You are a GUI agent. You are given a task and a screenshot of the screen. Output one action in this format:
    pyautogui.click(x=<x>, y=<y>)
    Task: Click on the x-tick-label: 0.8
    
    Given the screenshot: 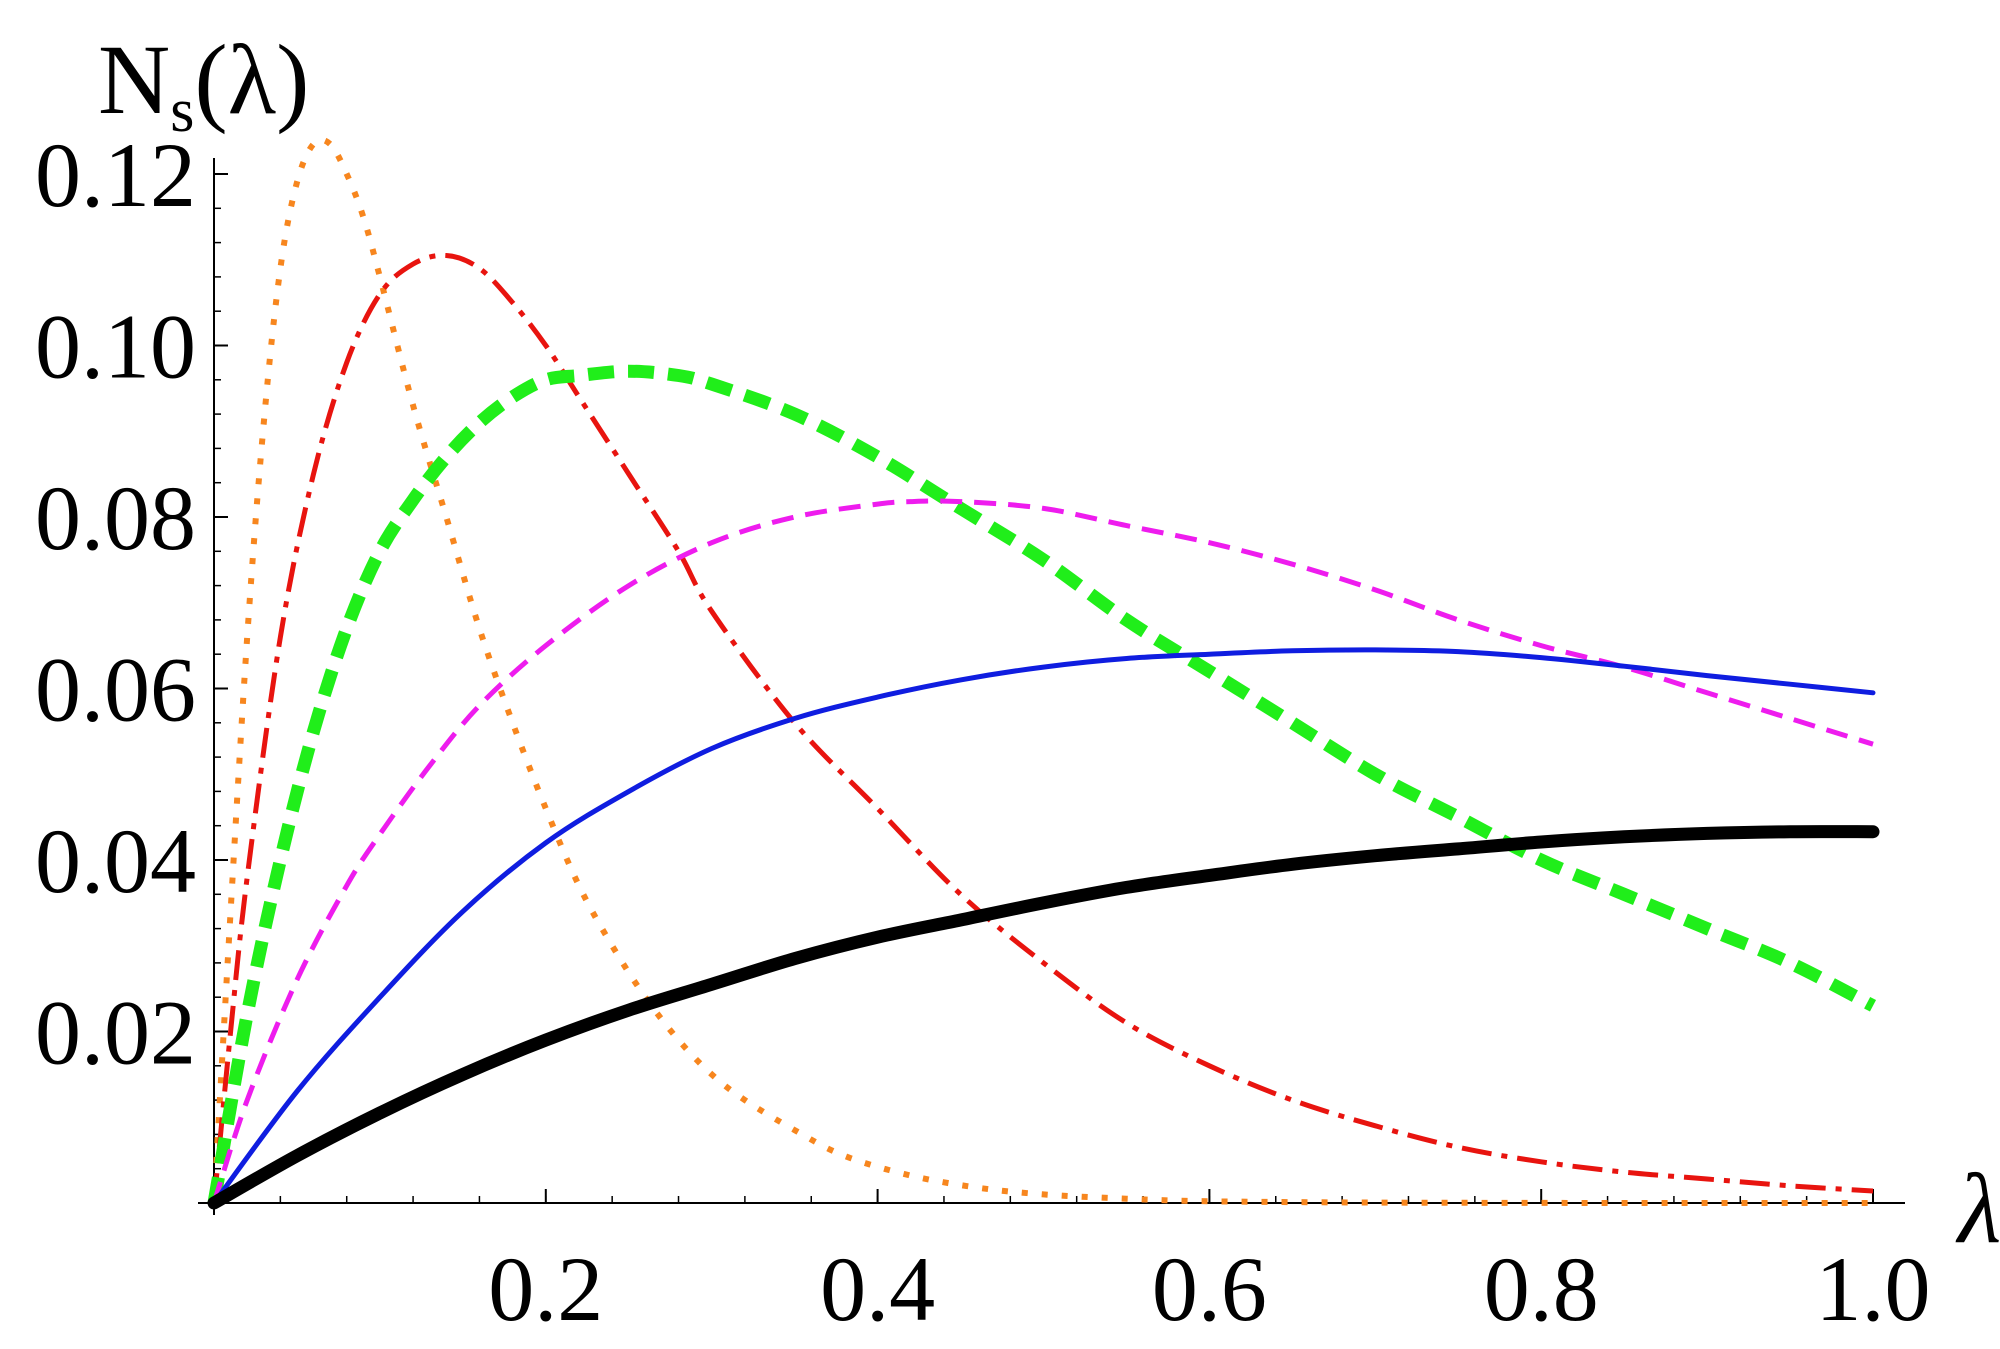 What is the action you would take?
    pyautogui.click(x=1541, y=1289)
    